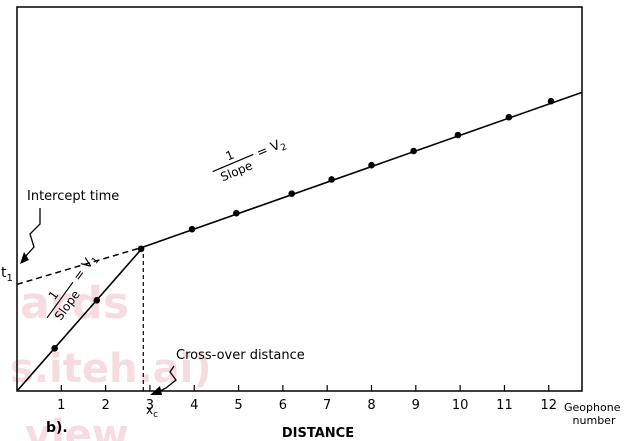 The width and height of the screenshot is (630, 441). What do you see at coordinates (318, 433) in the screenshot?
I see `x-axis-title: DISTANCE` at bounding box center [318, 433].